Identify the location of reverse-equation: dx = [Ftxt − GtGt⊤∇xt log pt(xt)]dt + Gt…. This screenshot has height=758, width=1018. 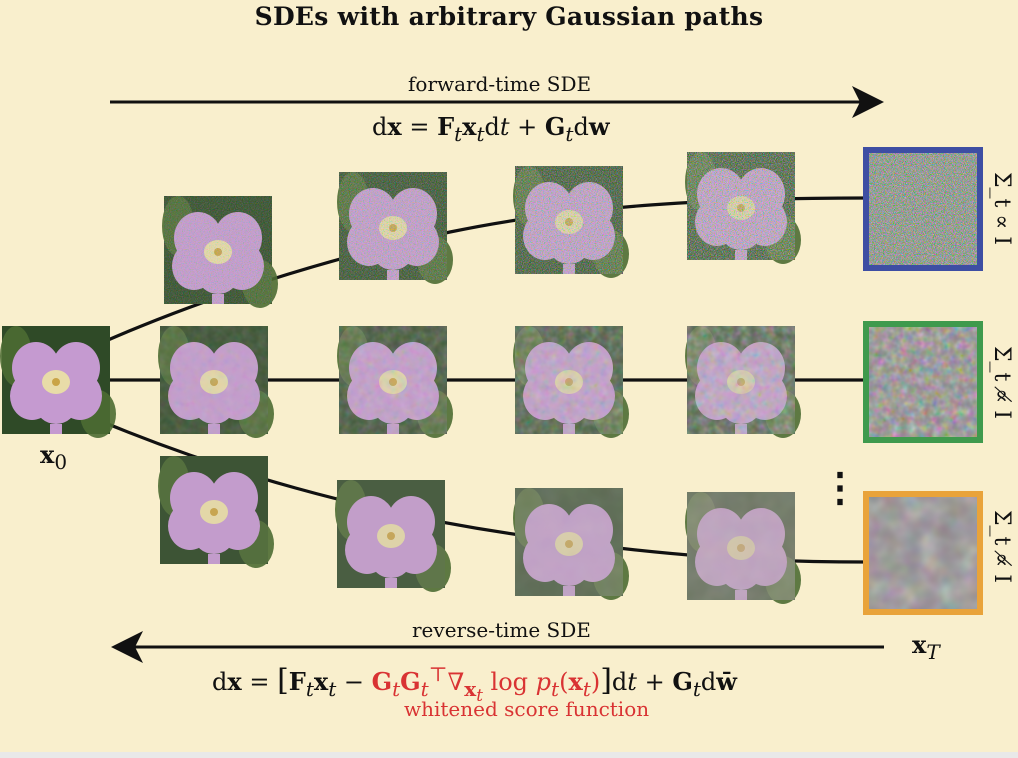
(474, 683).